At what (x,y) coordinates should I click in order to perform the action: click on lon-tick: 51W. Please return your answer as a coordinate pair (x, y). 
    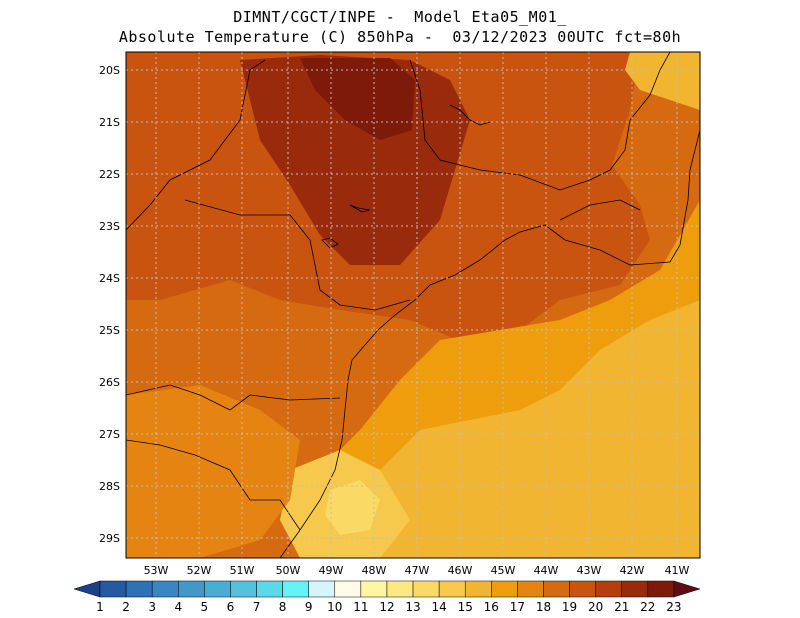
    Looking at the image, I should click on (242, 570).